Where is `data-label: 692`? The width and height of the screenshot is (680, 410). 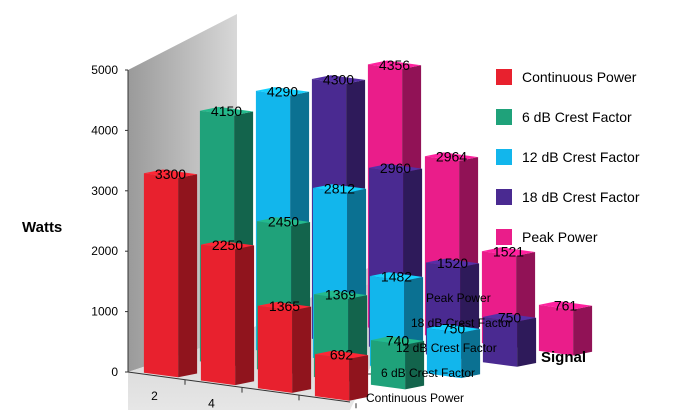 data-label: 692 is located at coordinates (342, 355).